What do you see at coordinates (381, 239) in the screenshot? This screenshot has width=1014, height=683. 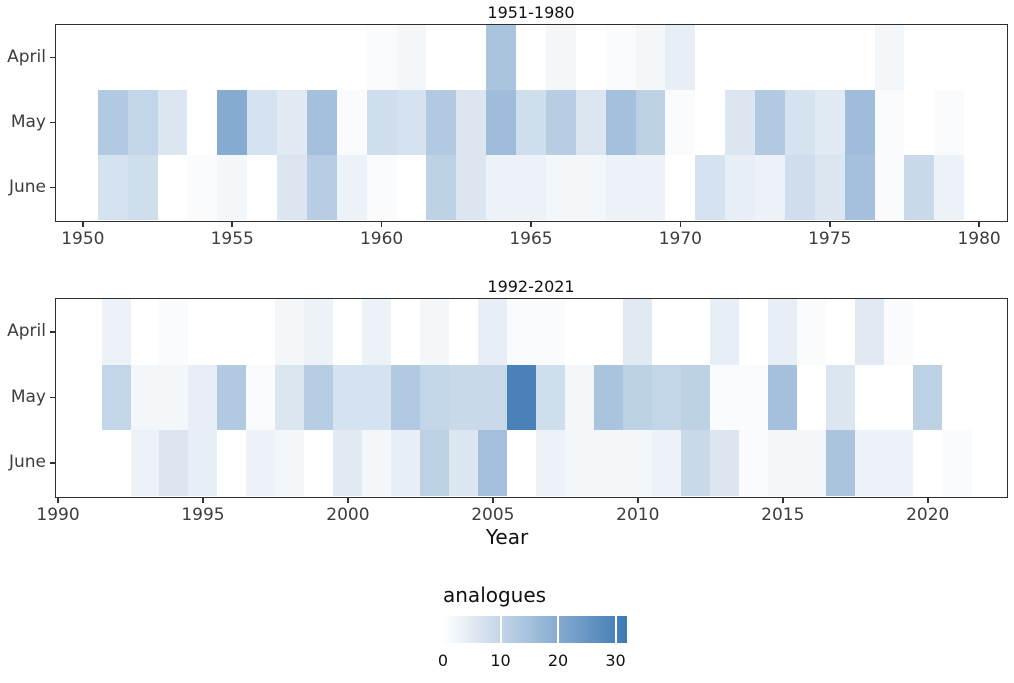 I see `x-tick-label: 1960` at bounding box center [381, 239].